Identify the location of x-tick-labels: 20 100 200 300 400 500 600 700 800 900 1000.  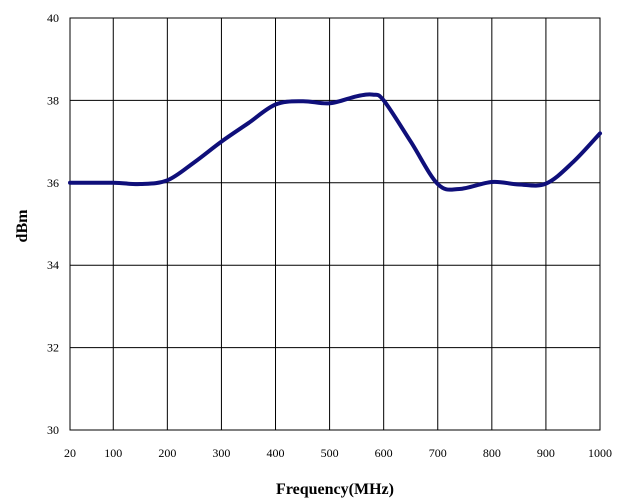
(338, 453).